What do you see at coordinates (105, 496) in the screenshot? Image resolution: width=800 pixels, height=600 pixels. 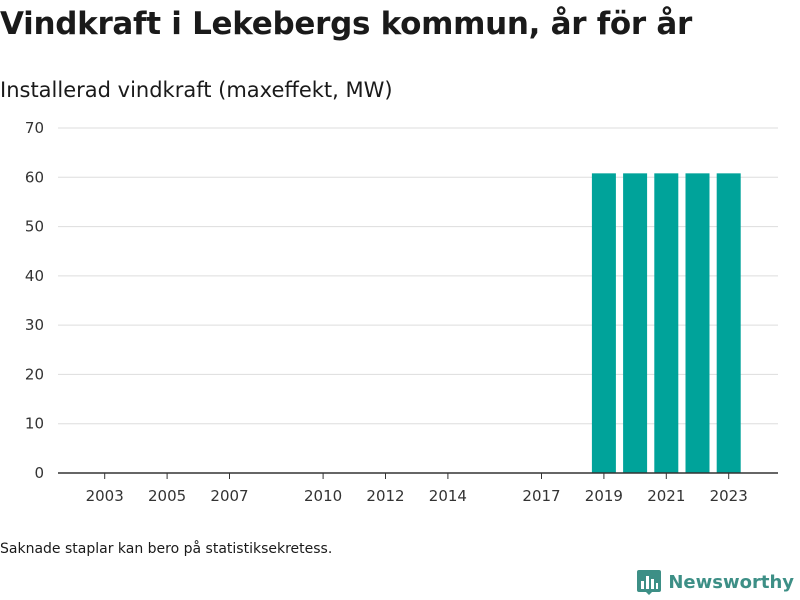 I see `x-tick-label: 2003` at bounding box center [105, 496].